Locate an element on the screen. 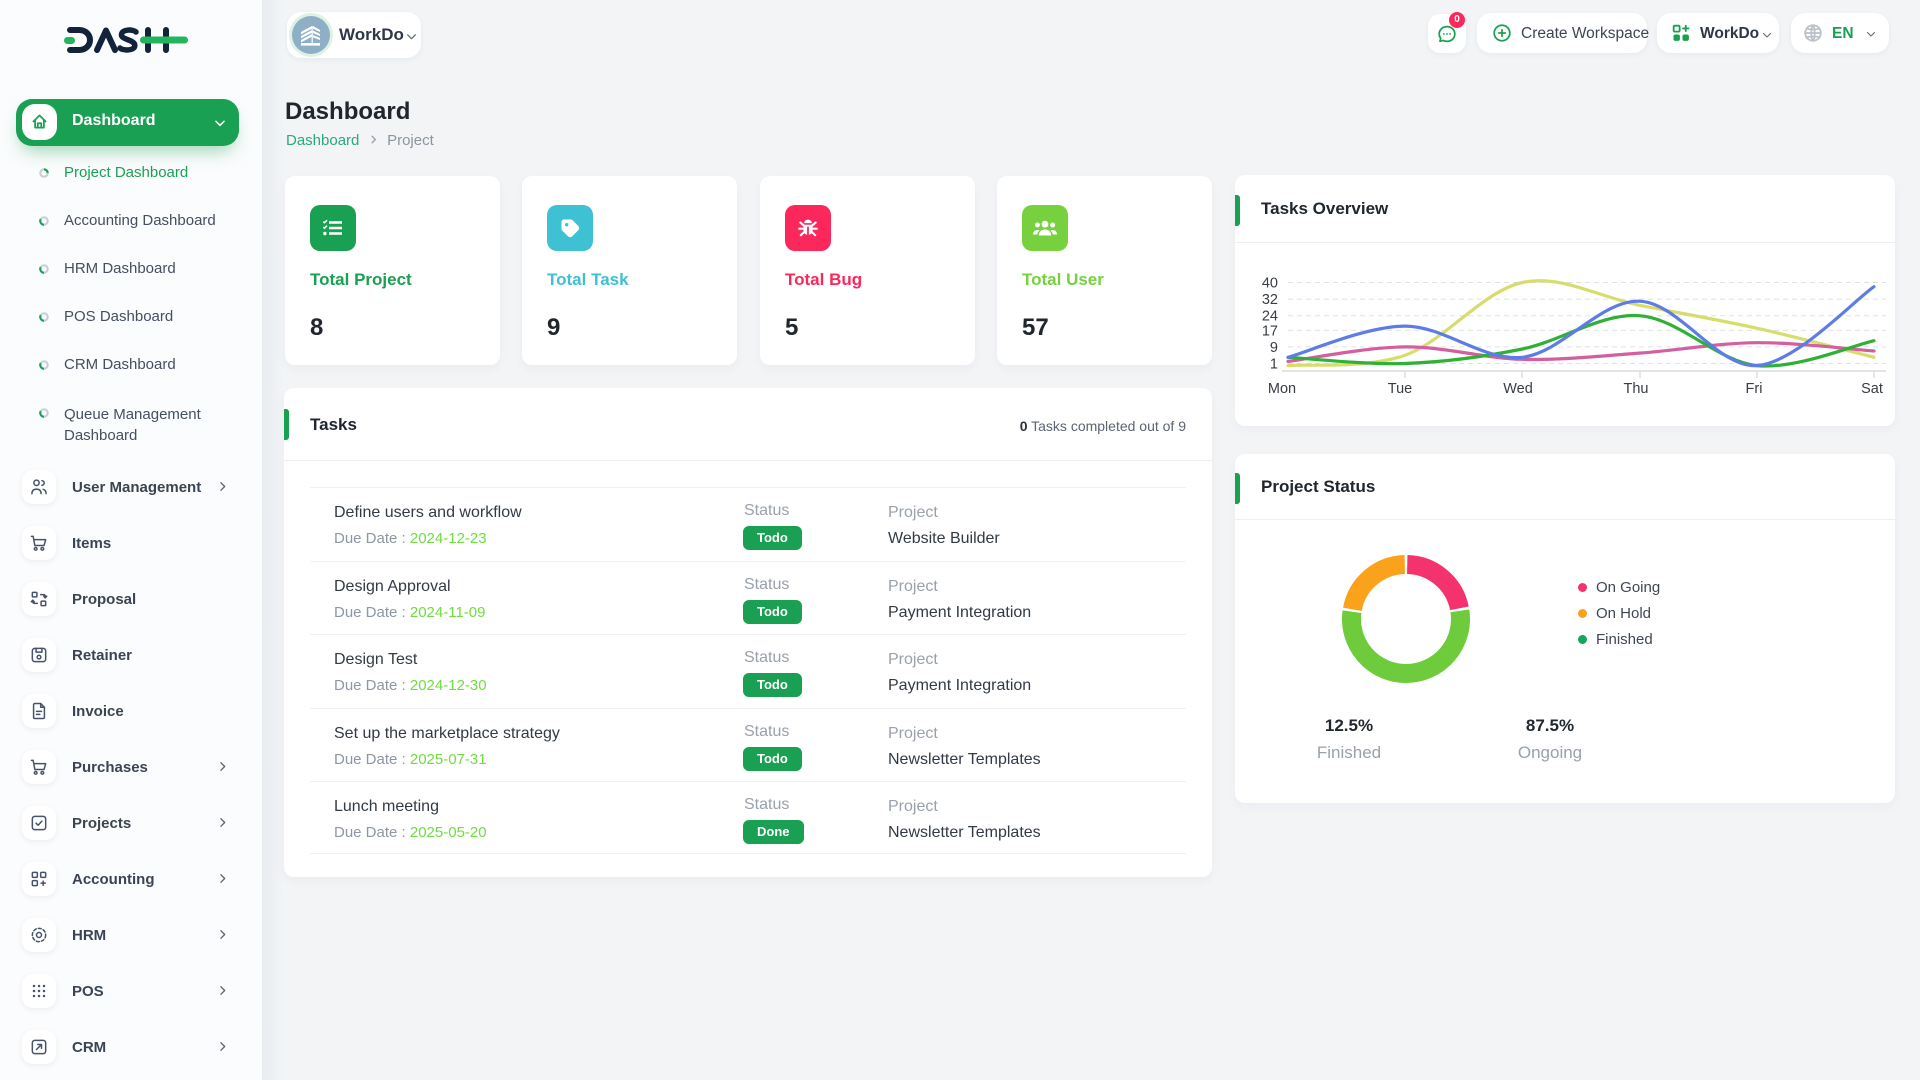 This screenshot has width=1920, height=1080. svg-text: 1 is located at coordinates (1274, 365).